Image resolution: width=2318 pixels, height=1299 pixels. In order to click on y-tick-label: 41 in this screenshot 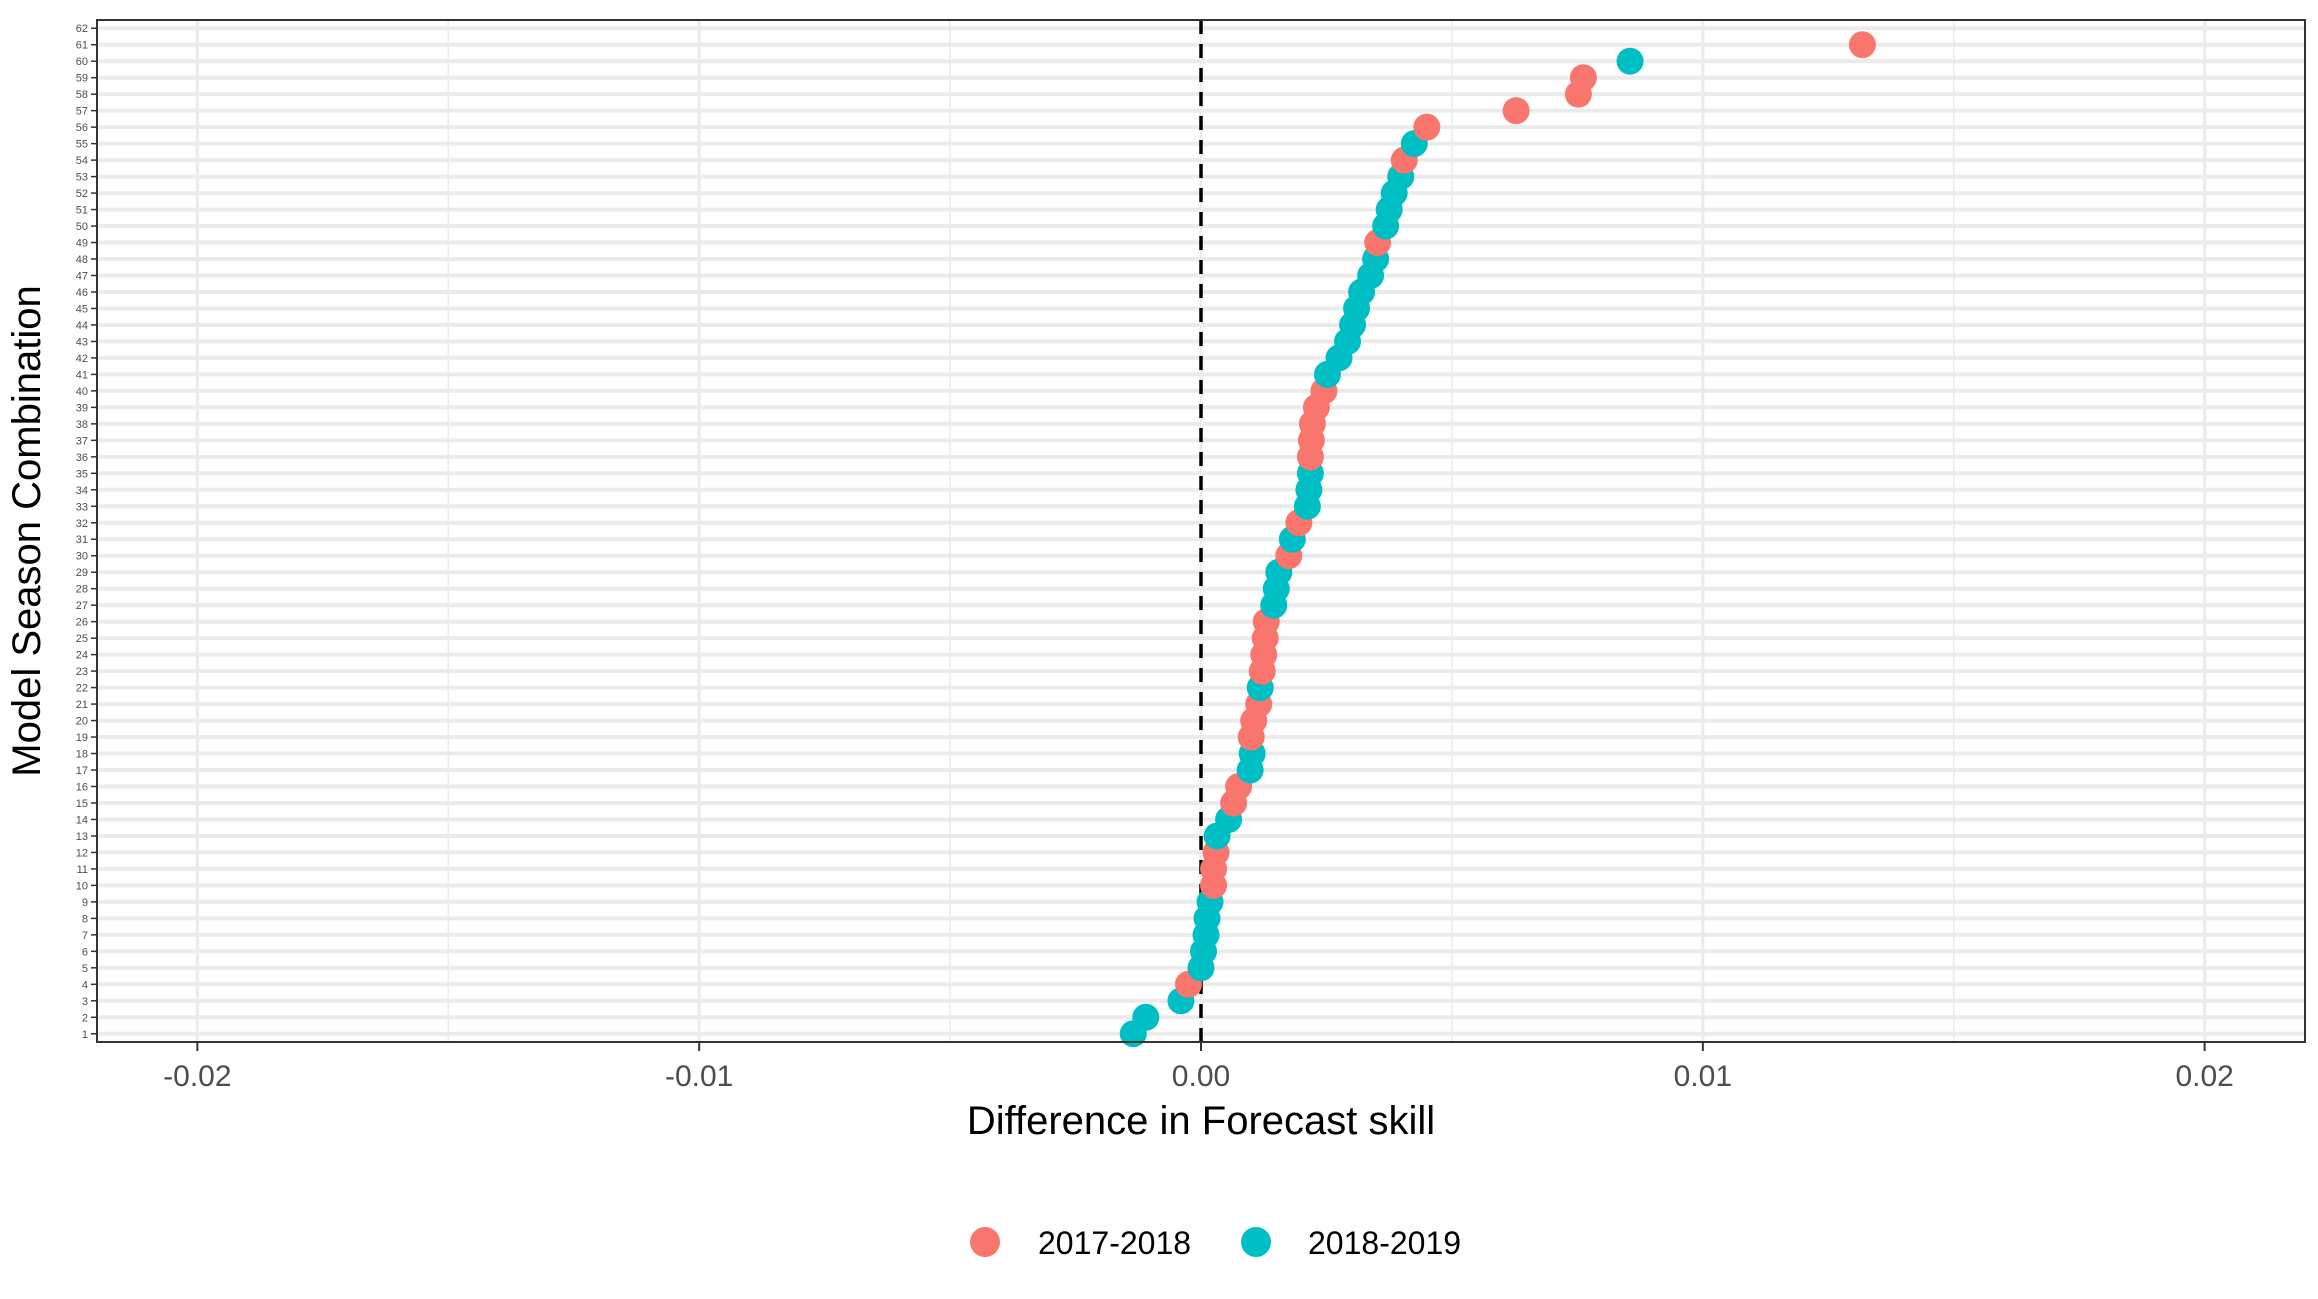, I will do `click(82, 375)`.